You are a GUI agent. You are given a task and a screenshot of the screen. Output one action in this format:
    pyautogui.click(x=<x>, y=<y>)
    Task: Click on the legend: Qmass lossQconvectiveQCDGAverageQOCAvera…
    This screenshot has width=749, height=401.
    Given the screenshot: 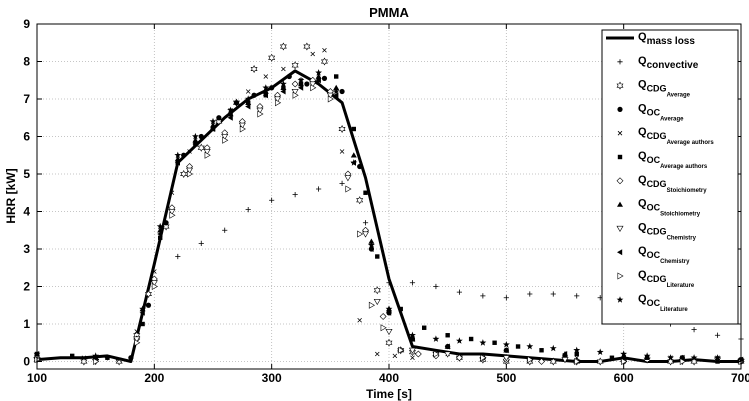 What is the action you would take?
    pyautogui.click(x=670, y=177)
    